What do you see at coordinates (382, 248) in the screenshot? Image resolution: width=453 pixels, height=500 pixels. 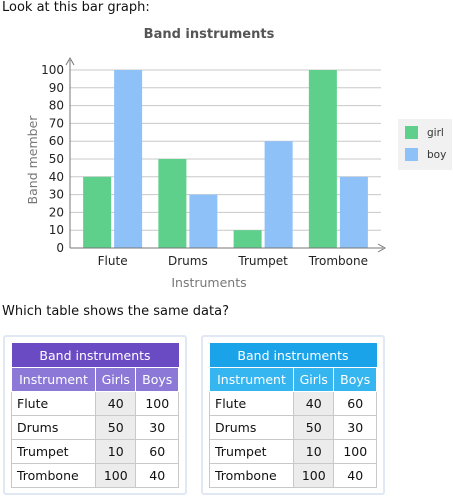 I see `x-axis-arrow-icon` at bounding box center [382, 248].